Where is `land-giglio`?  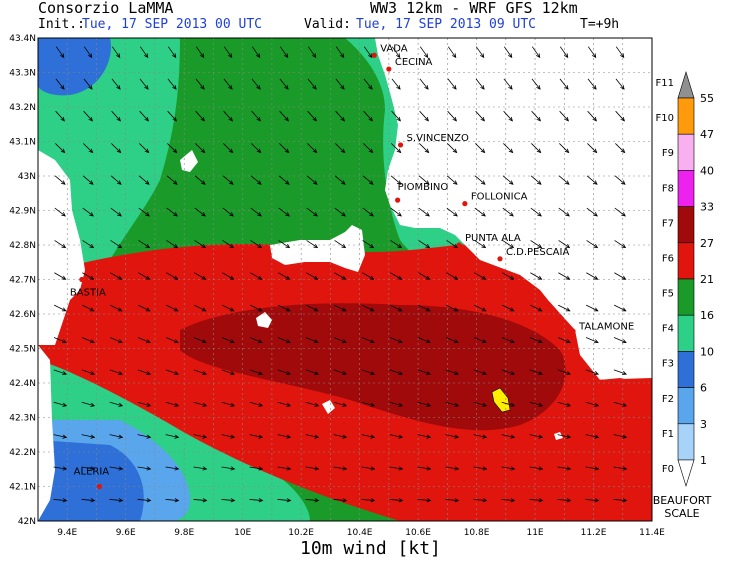
land-giglio is located at coordinates (558, 436).